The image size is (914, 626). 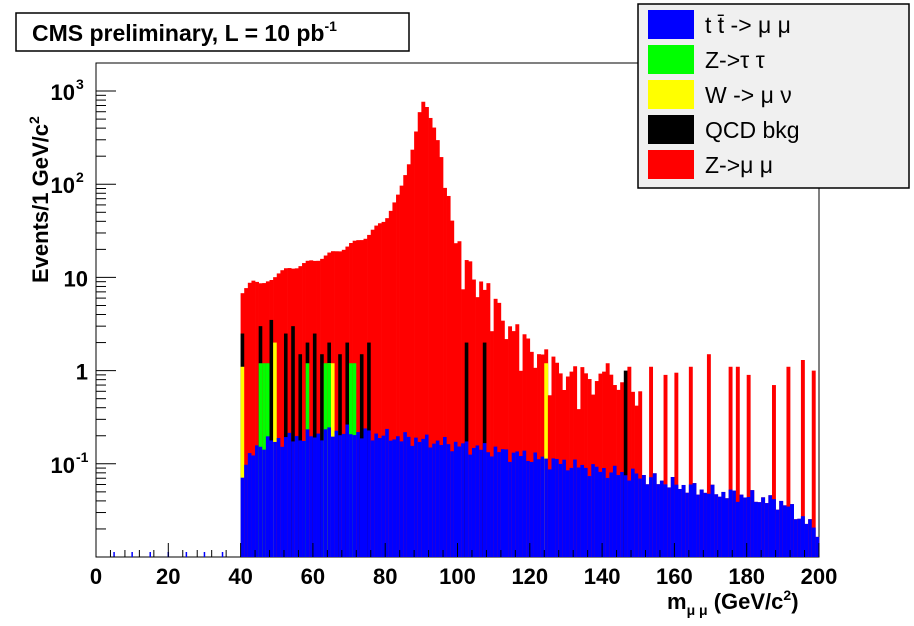 I want to click on x-tick-label: 80, so click(x=385, y=576).